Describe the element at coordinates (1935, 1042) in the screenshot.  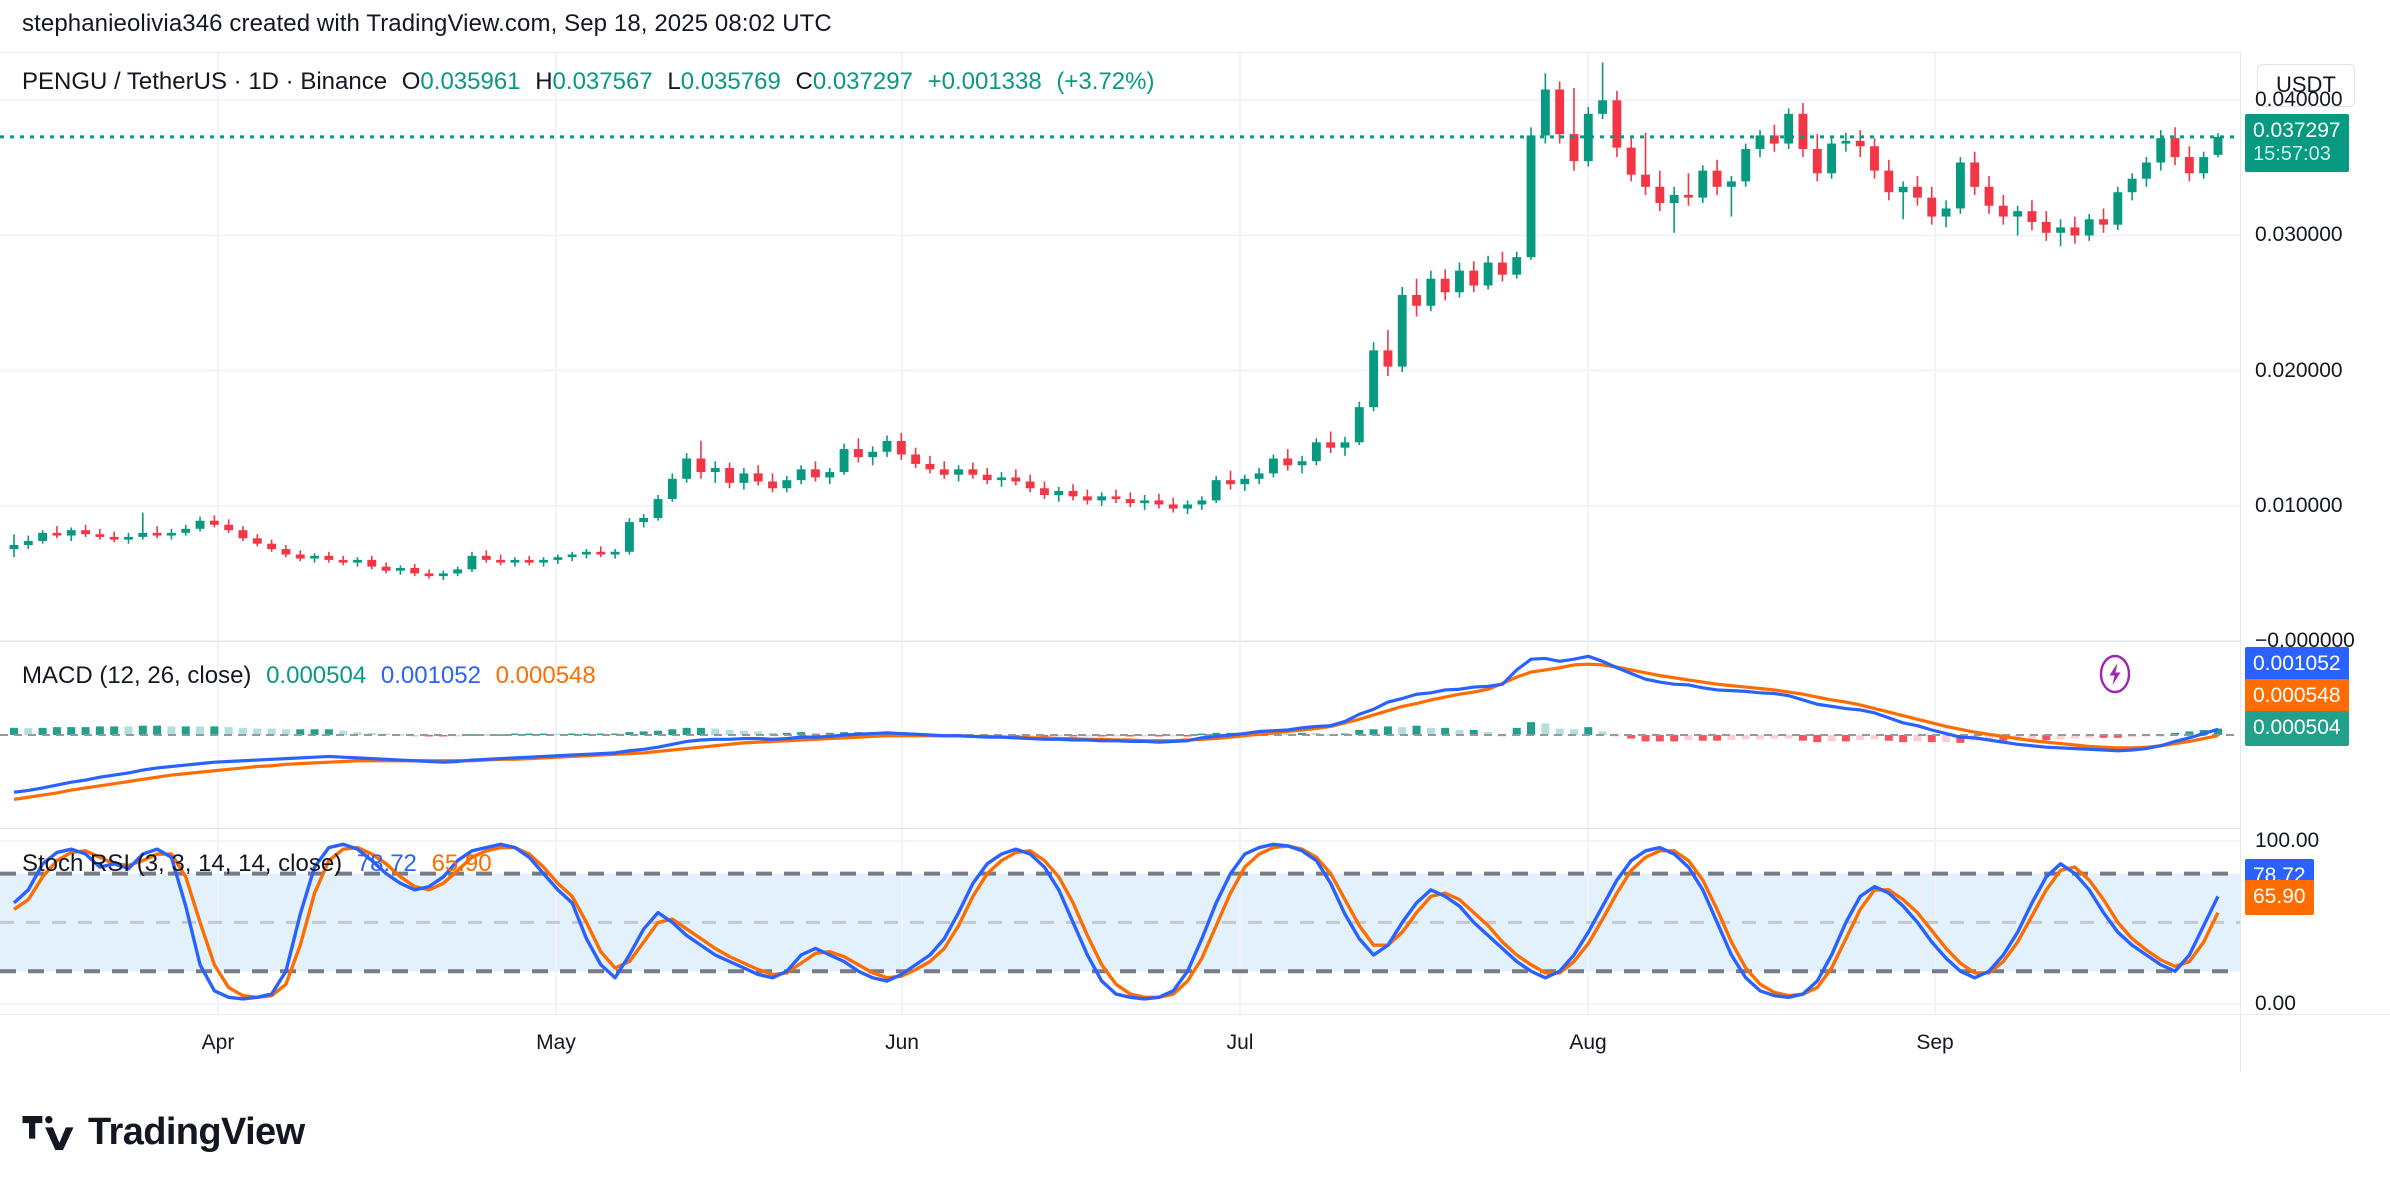
I see `time-axis-label: Sep` at that location.